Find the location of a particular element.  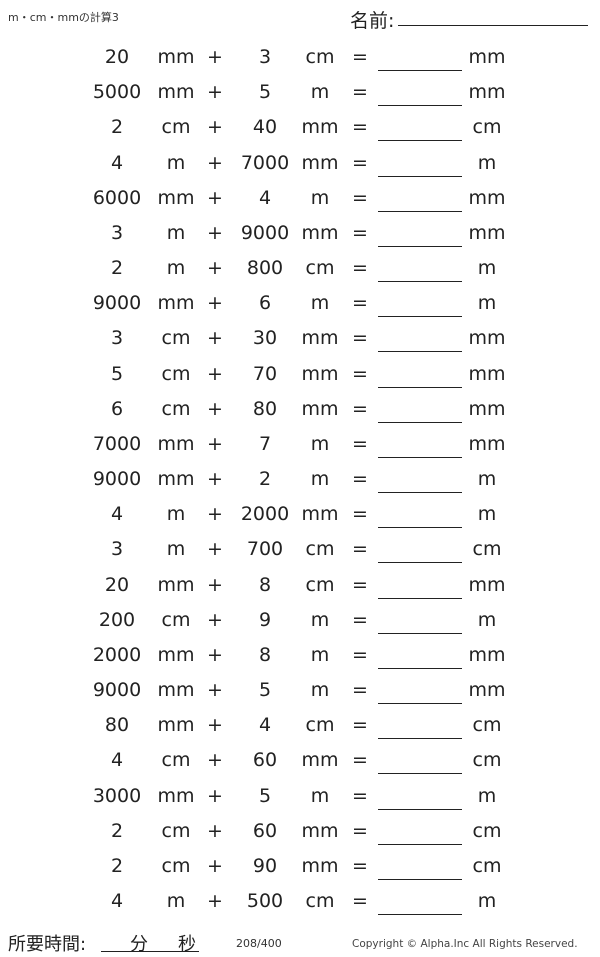

operand-a: 3 is located at coordinates (117, 549).